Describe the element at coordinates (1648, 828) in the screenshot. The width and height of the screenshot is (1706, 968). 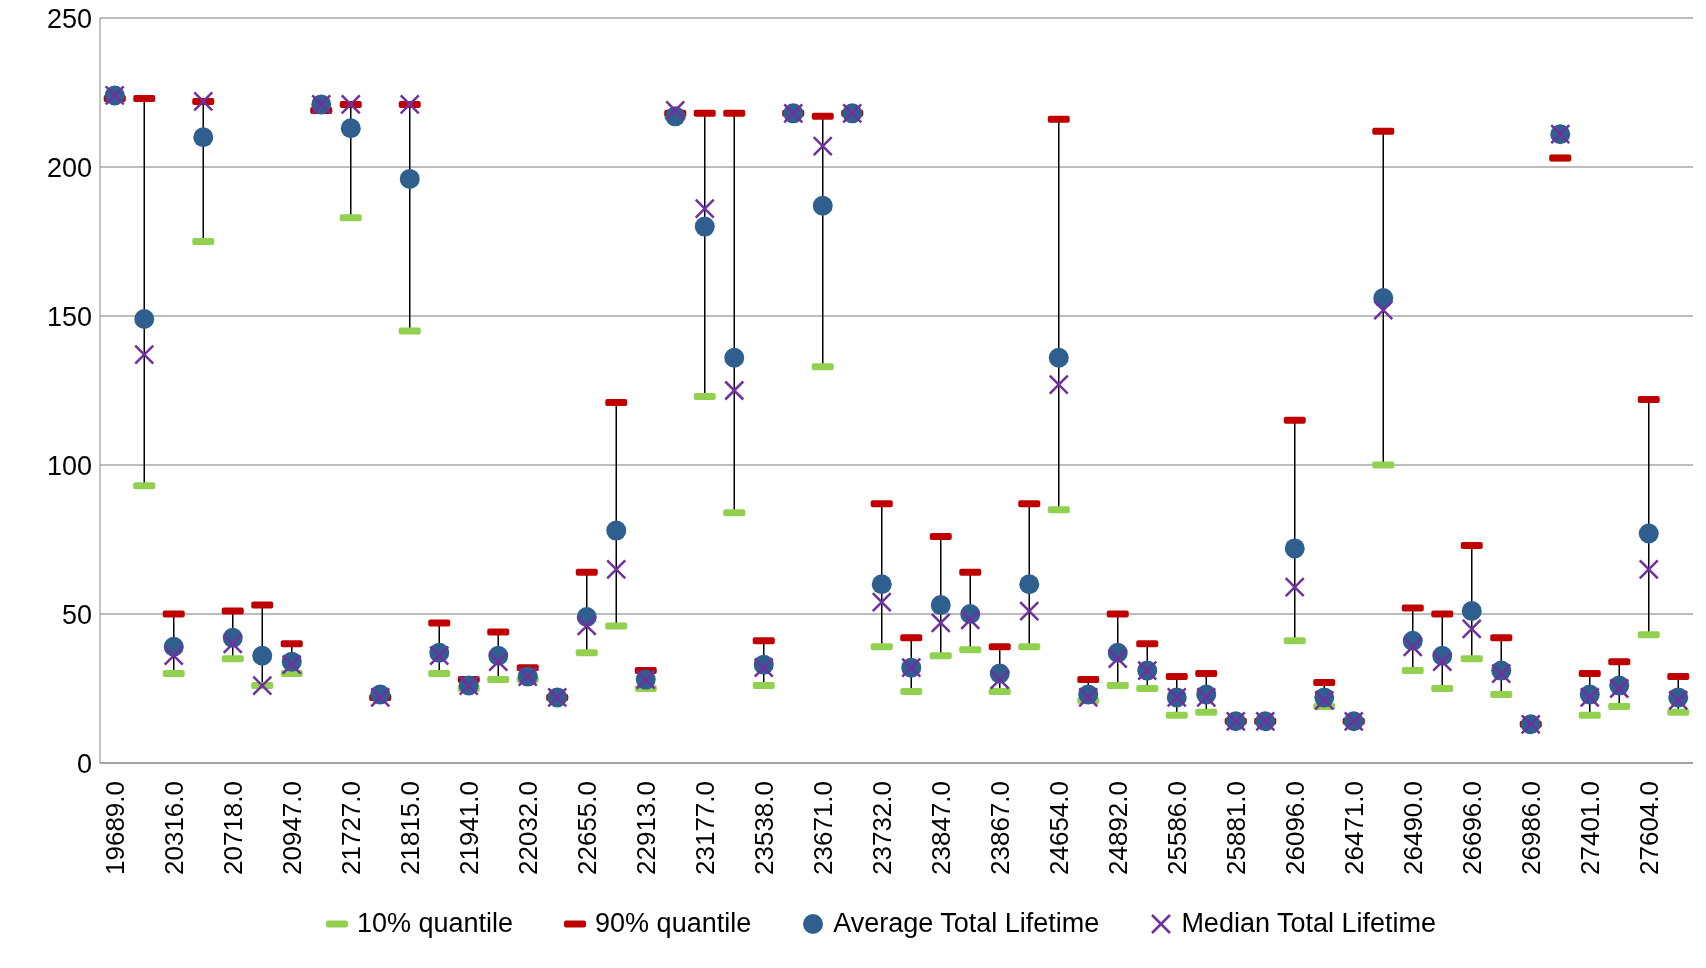
I see `x-tick-label: 27604.0` at that location.